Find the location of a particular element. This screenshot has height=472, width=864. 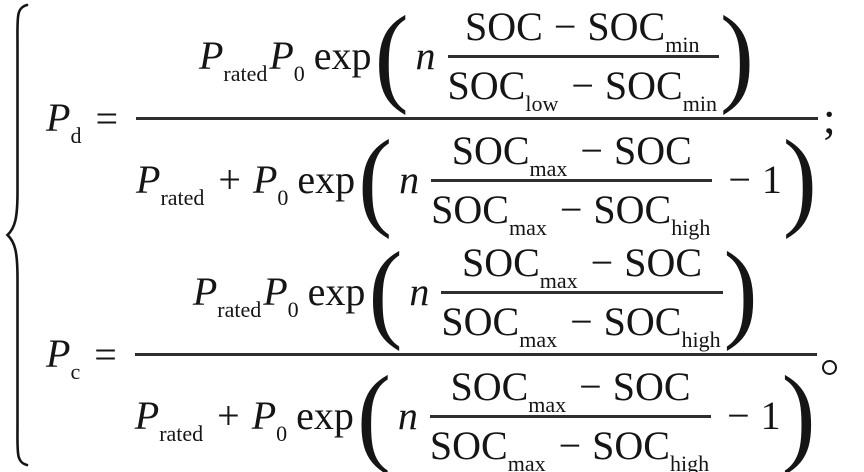

curly-brace-glyph is located at coordinates (17, 235).